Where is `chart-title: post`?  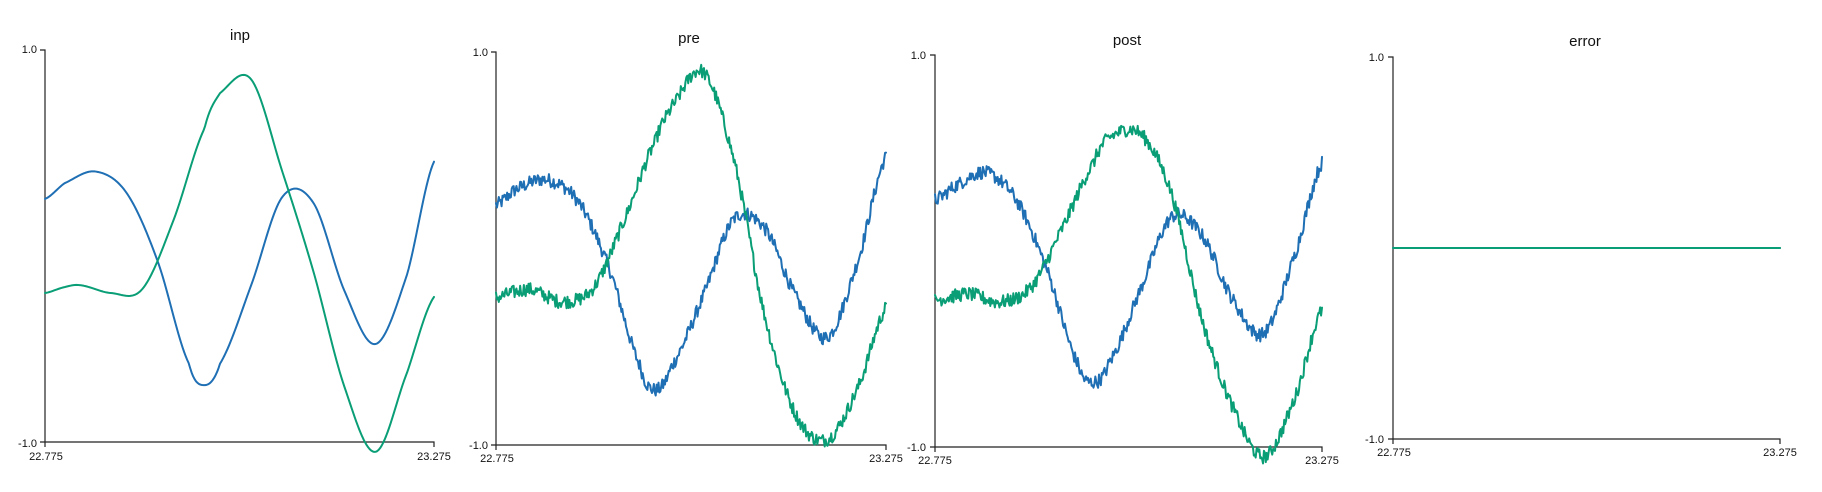 chart-title: post is located at coordinates (1127, 40).